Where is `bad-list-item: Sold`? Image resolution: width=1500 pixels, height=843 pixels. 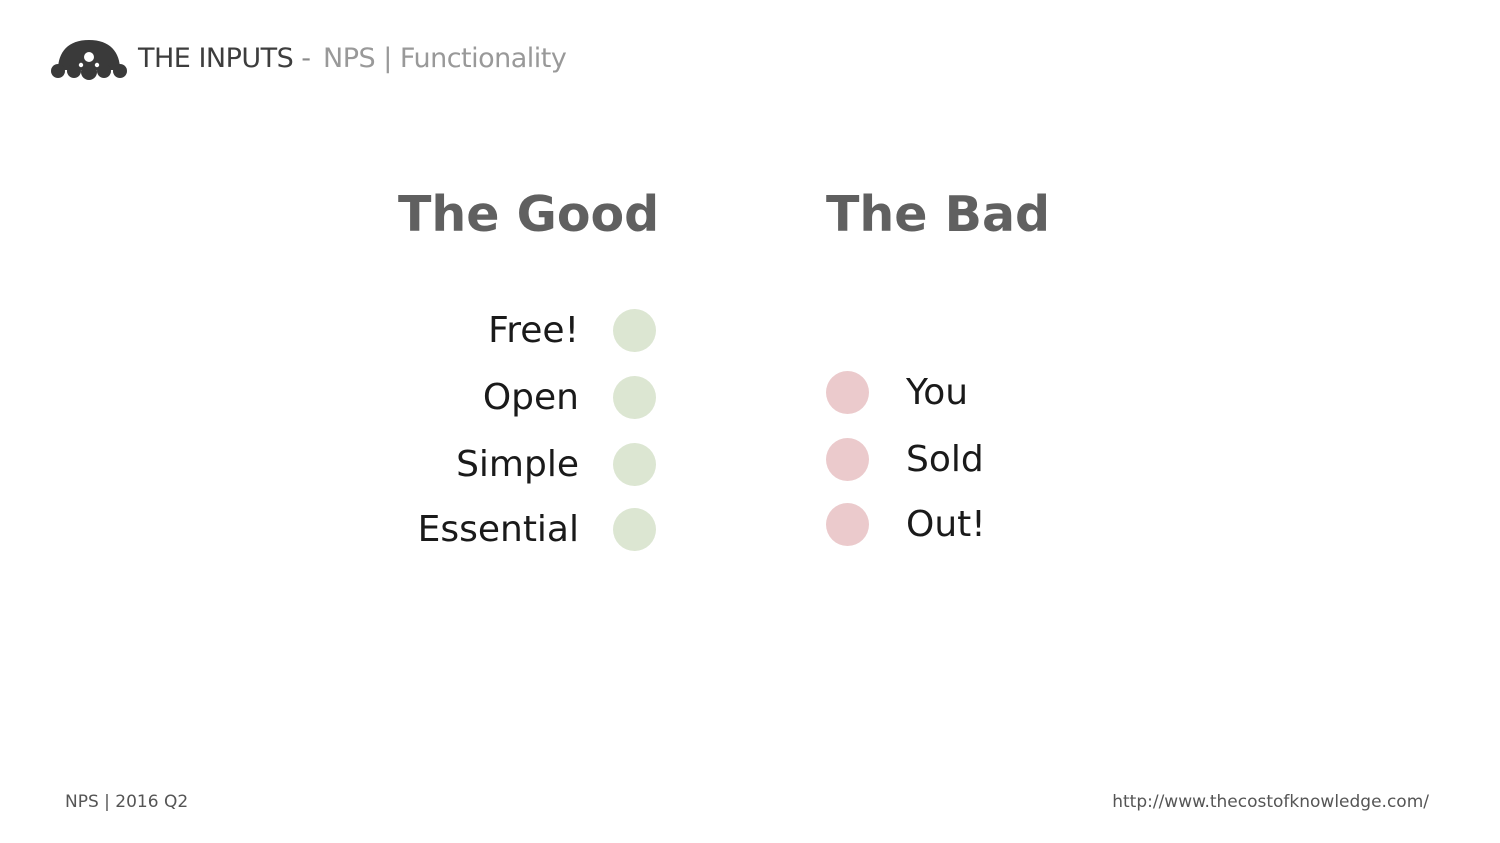
bad-list-item: Sold is located at coordinates (905, 459).